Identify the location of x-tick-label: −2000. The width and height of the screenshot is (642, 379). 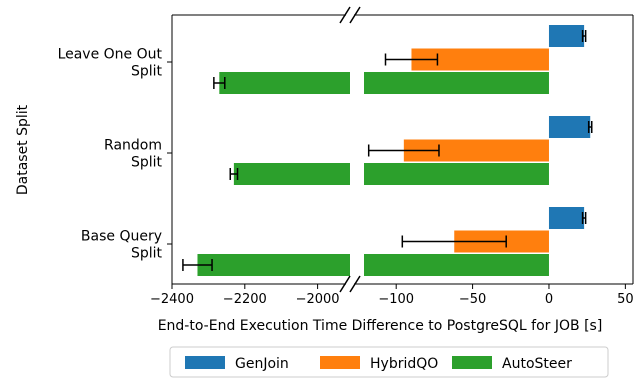
(318, 299).